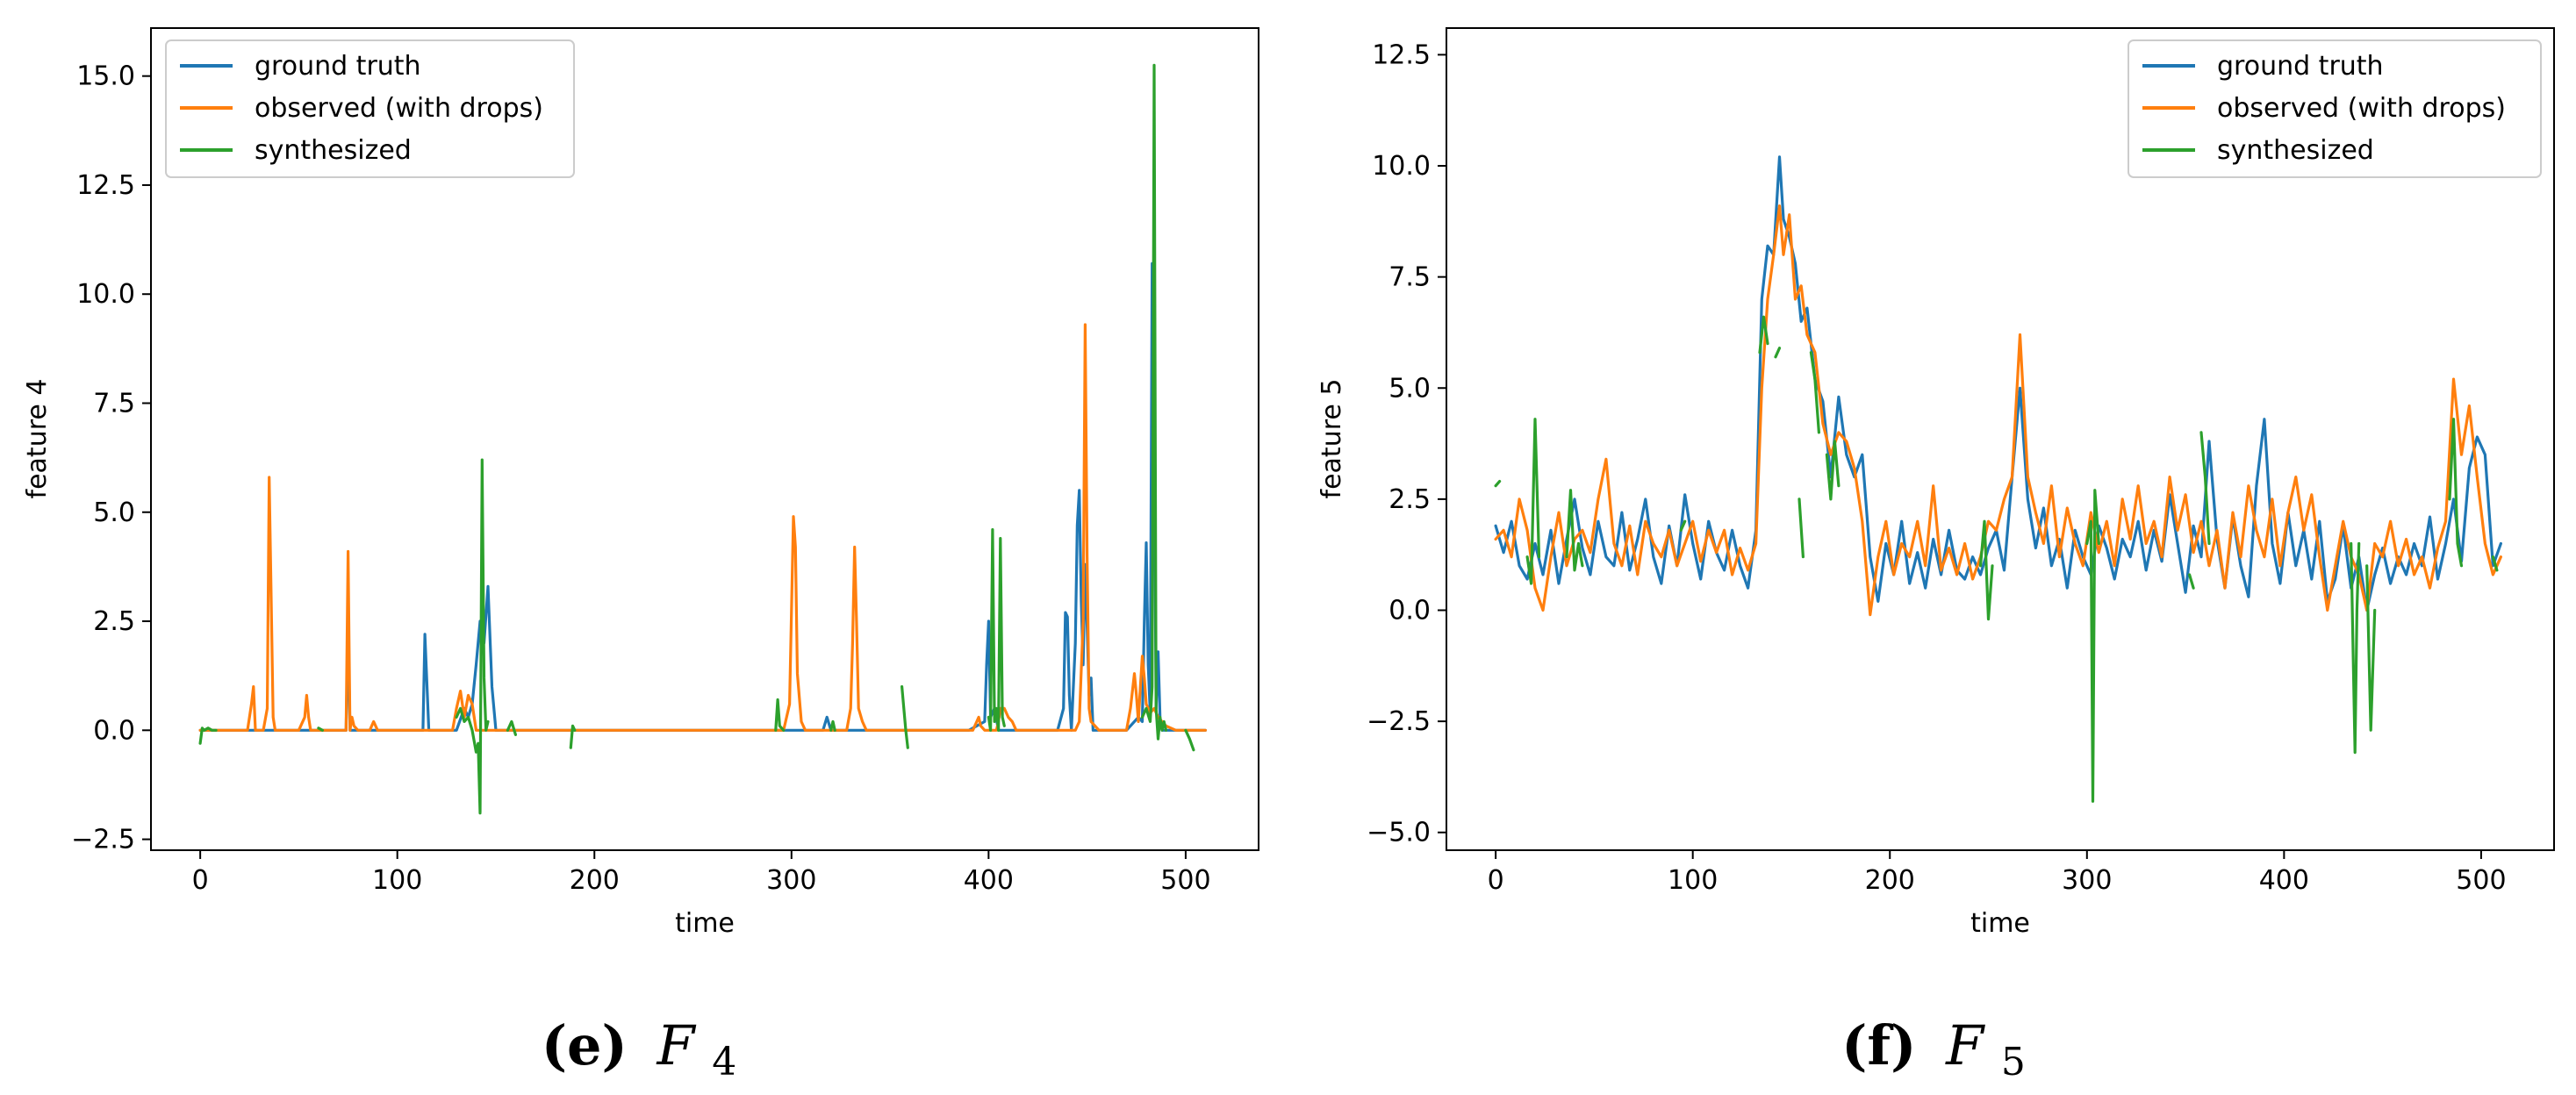  I want to click on y-axis-label: feature 4, so click(37, 439).